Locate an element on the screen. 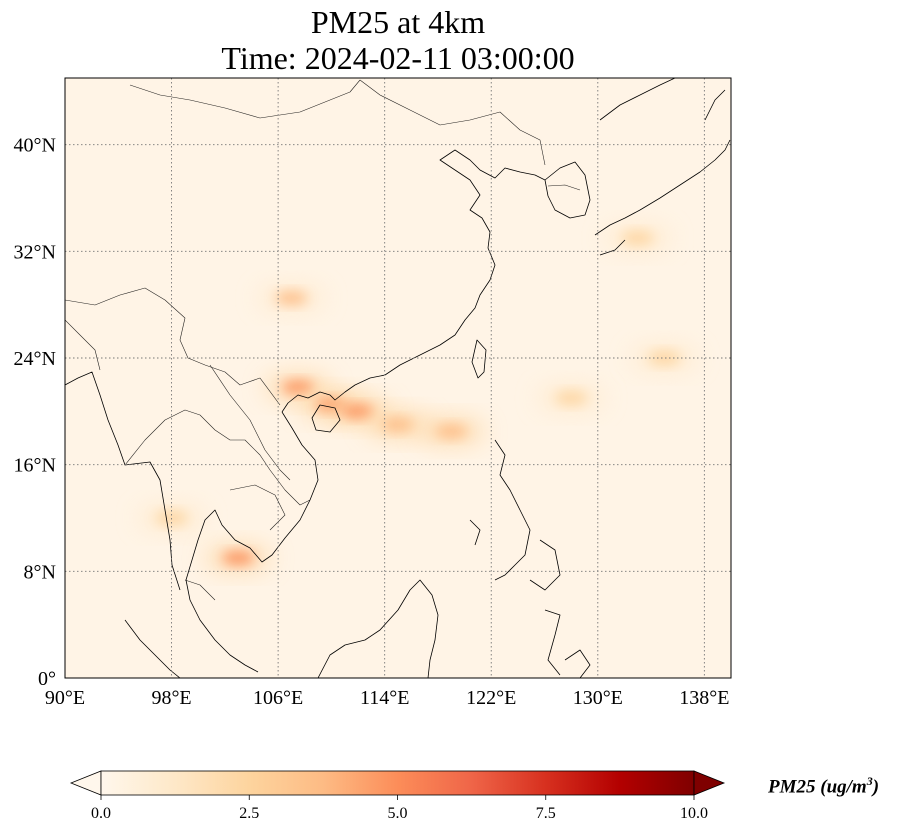 The height and width of the screenshot is (836, 905). lon-tick-label: 98°E is located at coordinates (171, 698).